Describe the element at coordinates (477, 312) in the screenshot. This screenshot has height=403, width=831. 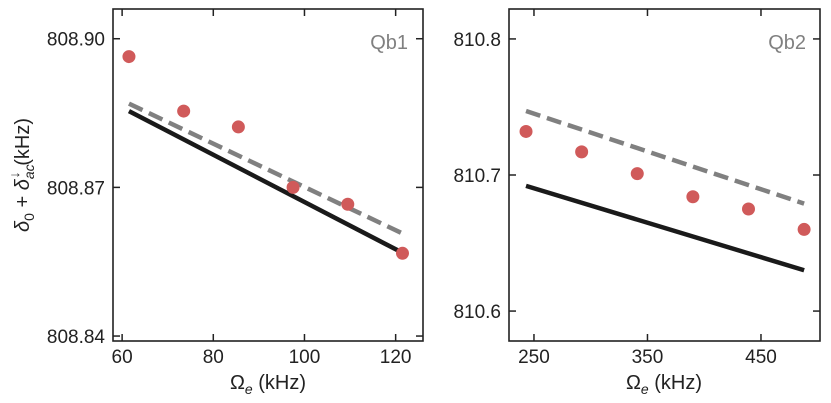
I see `y-tick-label: 810.6` at that location.